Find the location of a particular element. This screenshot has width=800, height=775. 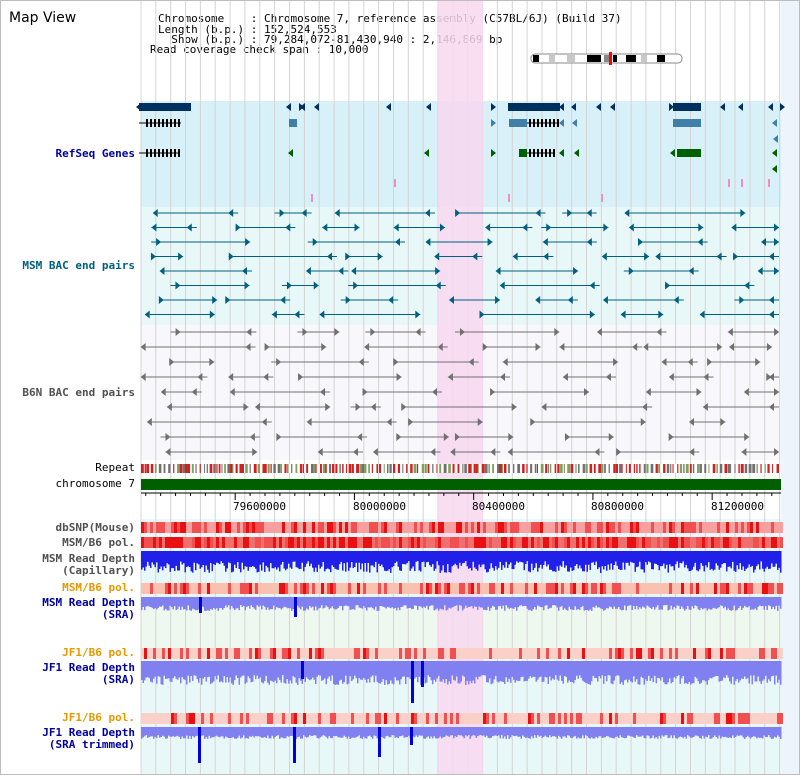

label-jf1-b6-pol-trim: JF1/B6 pol. is located at coordinates (98, 717).